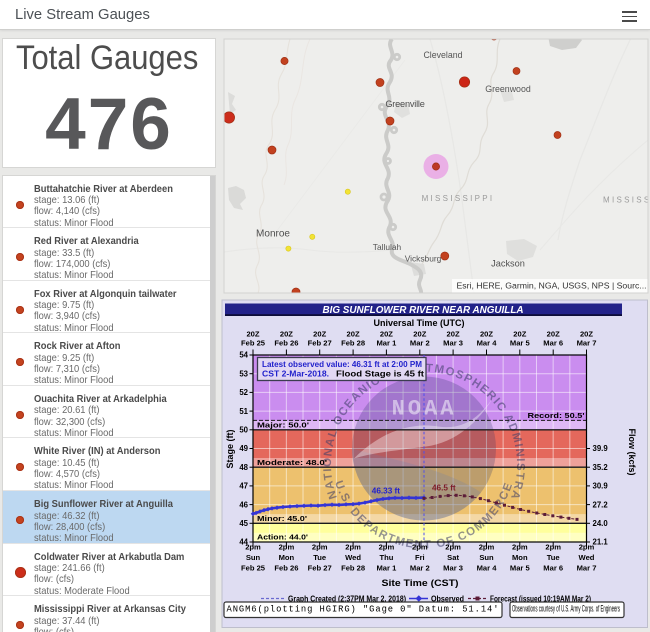 This screenshot has width=650, height=632. Describe the element at coordinates (556, 415) in the screenshot. I see `svg-text: Record: 50.5'` at that location.